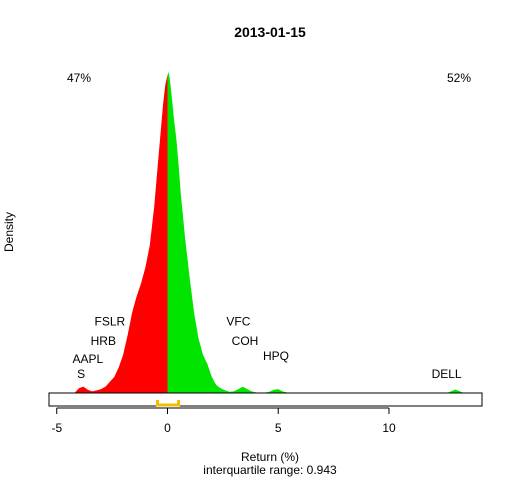 This screenshot has width=512, height=480. I want to click on iqr-bracket, so click(168, 403).